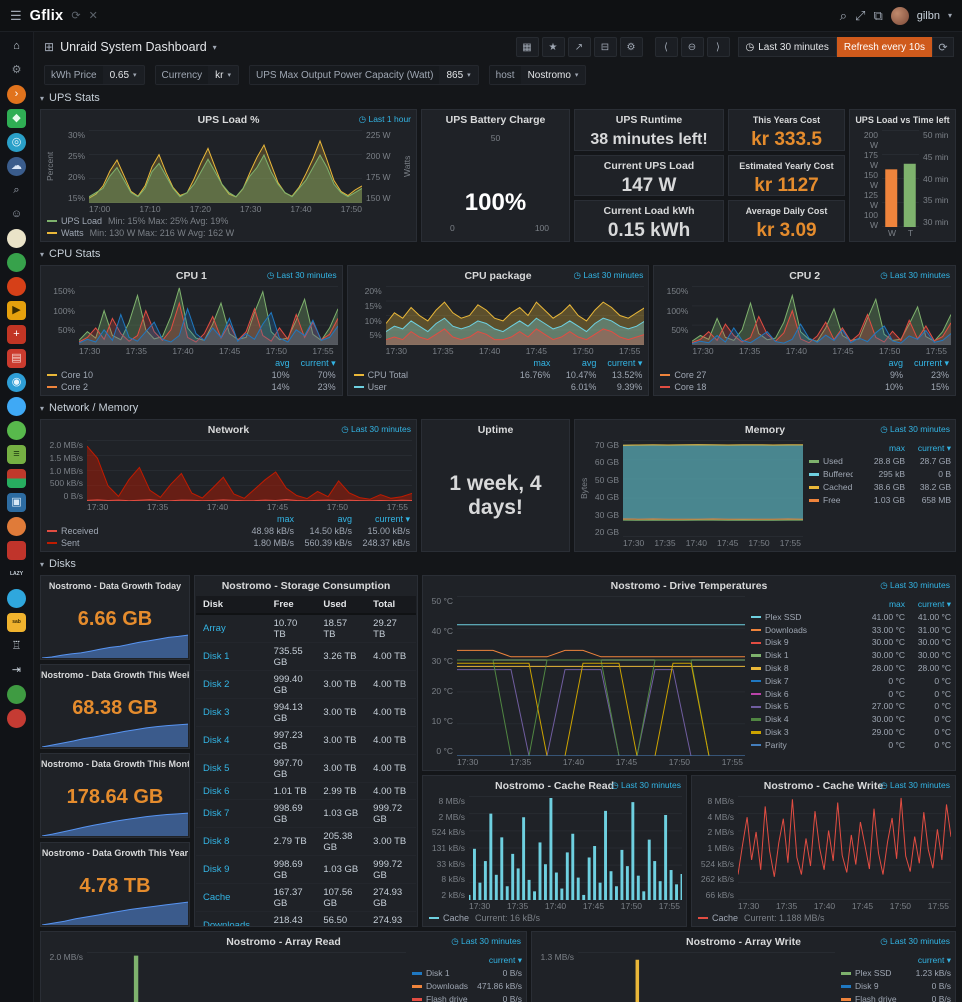 The width and height of the screenshot is (962, 1002). I want to click on legend-item: UPS Load Min: 15% Max: 25% Avg: 19%, so click(137, 221).